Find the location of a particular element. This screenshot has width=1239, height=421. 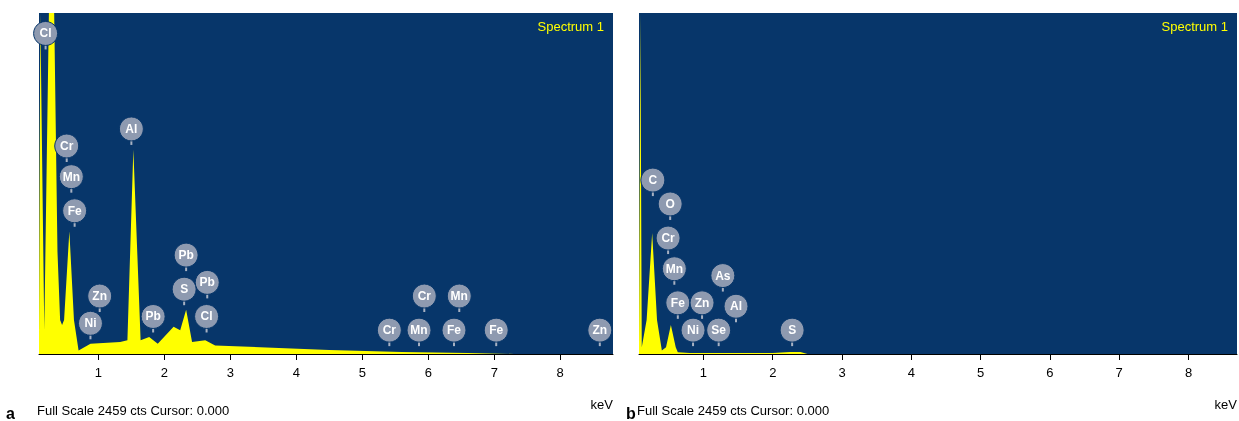

annotation: O is located at coordinates (670, 203).